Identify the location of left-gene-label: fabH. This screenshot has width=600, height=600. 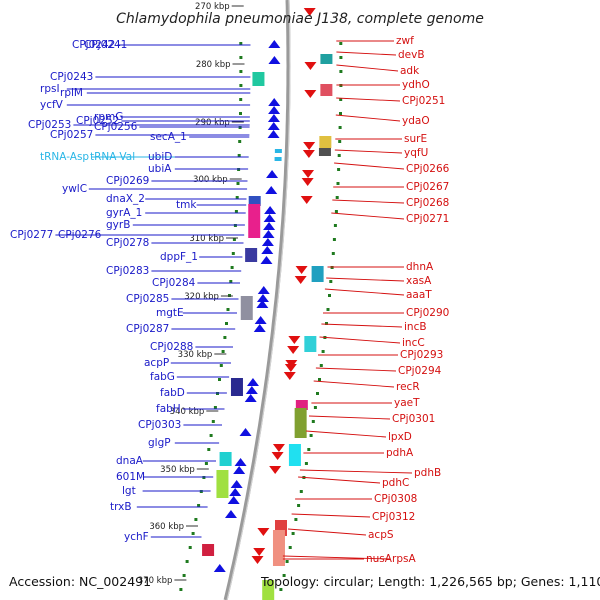
(168, 409).